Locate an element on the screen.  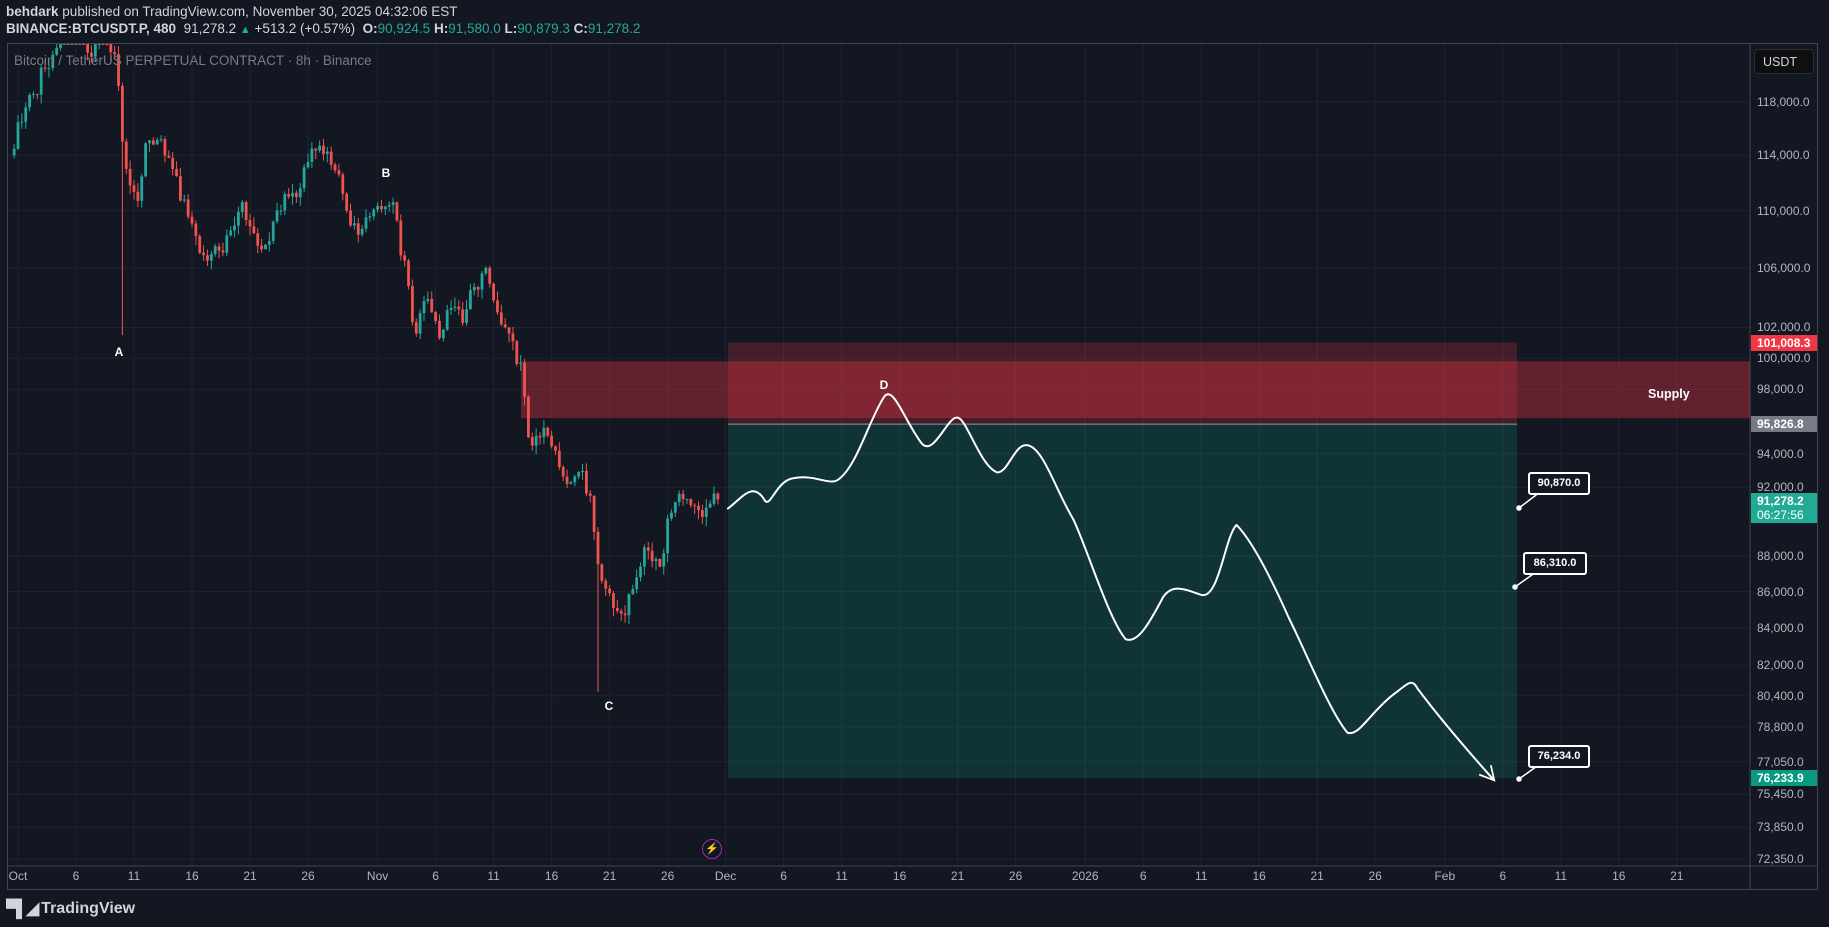
callout-90870: 90,870.0 is located at coordinates (1559, 483).